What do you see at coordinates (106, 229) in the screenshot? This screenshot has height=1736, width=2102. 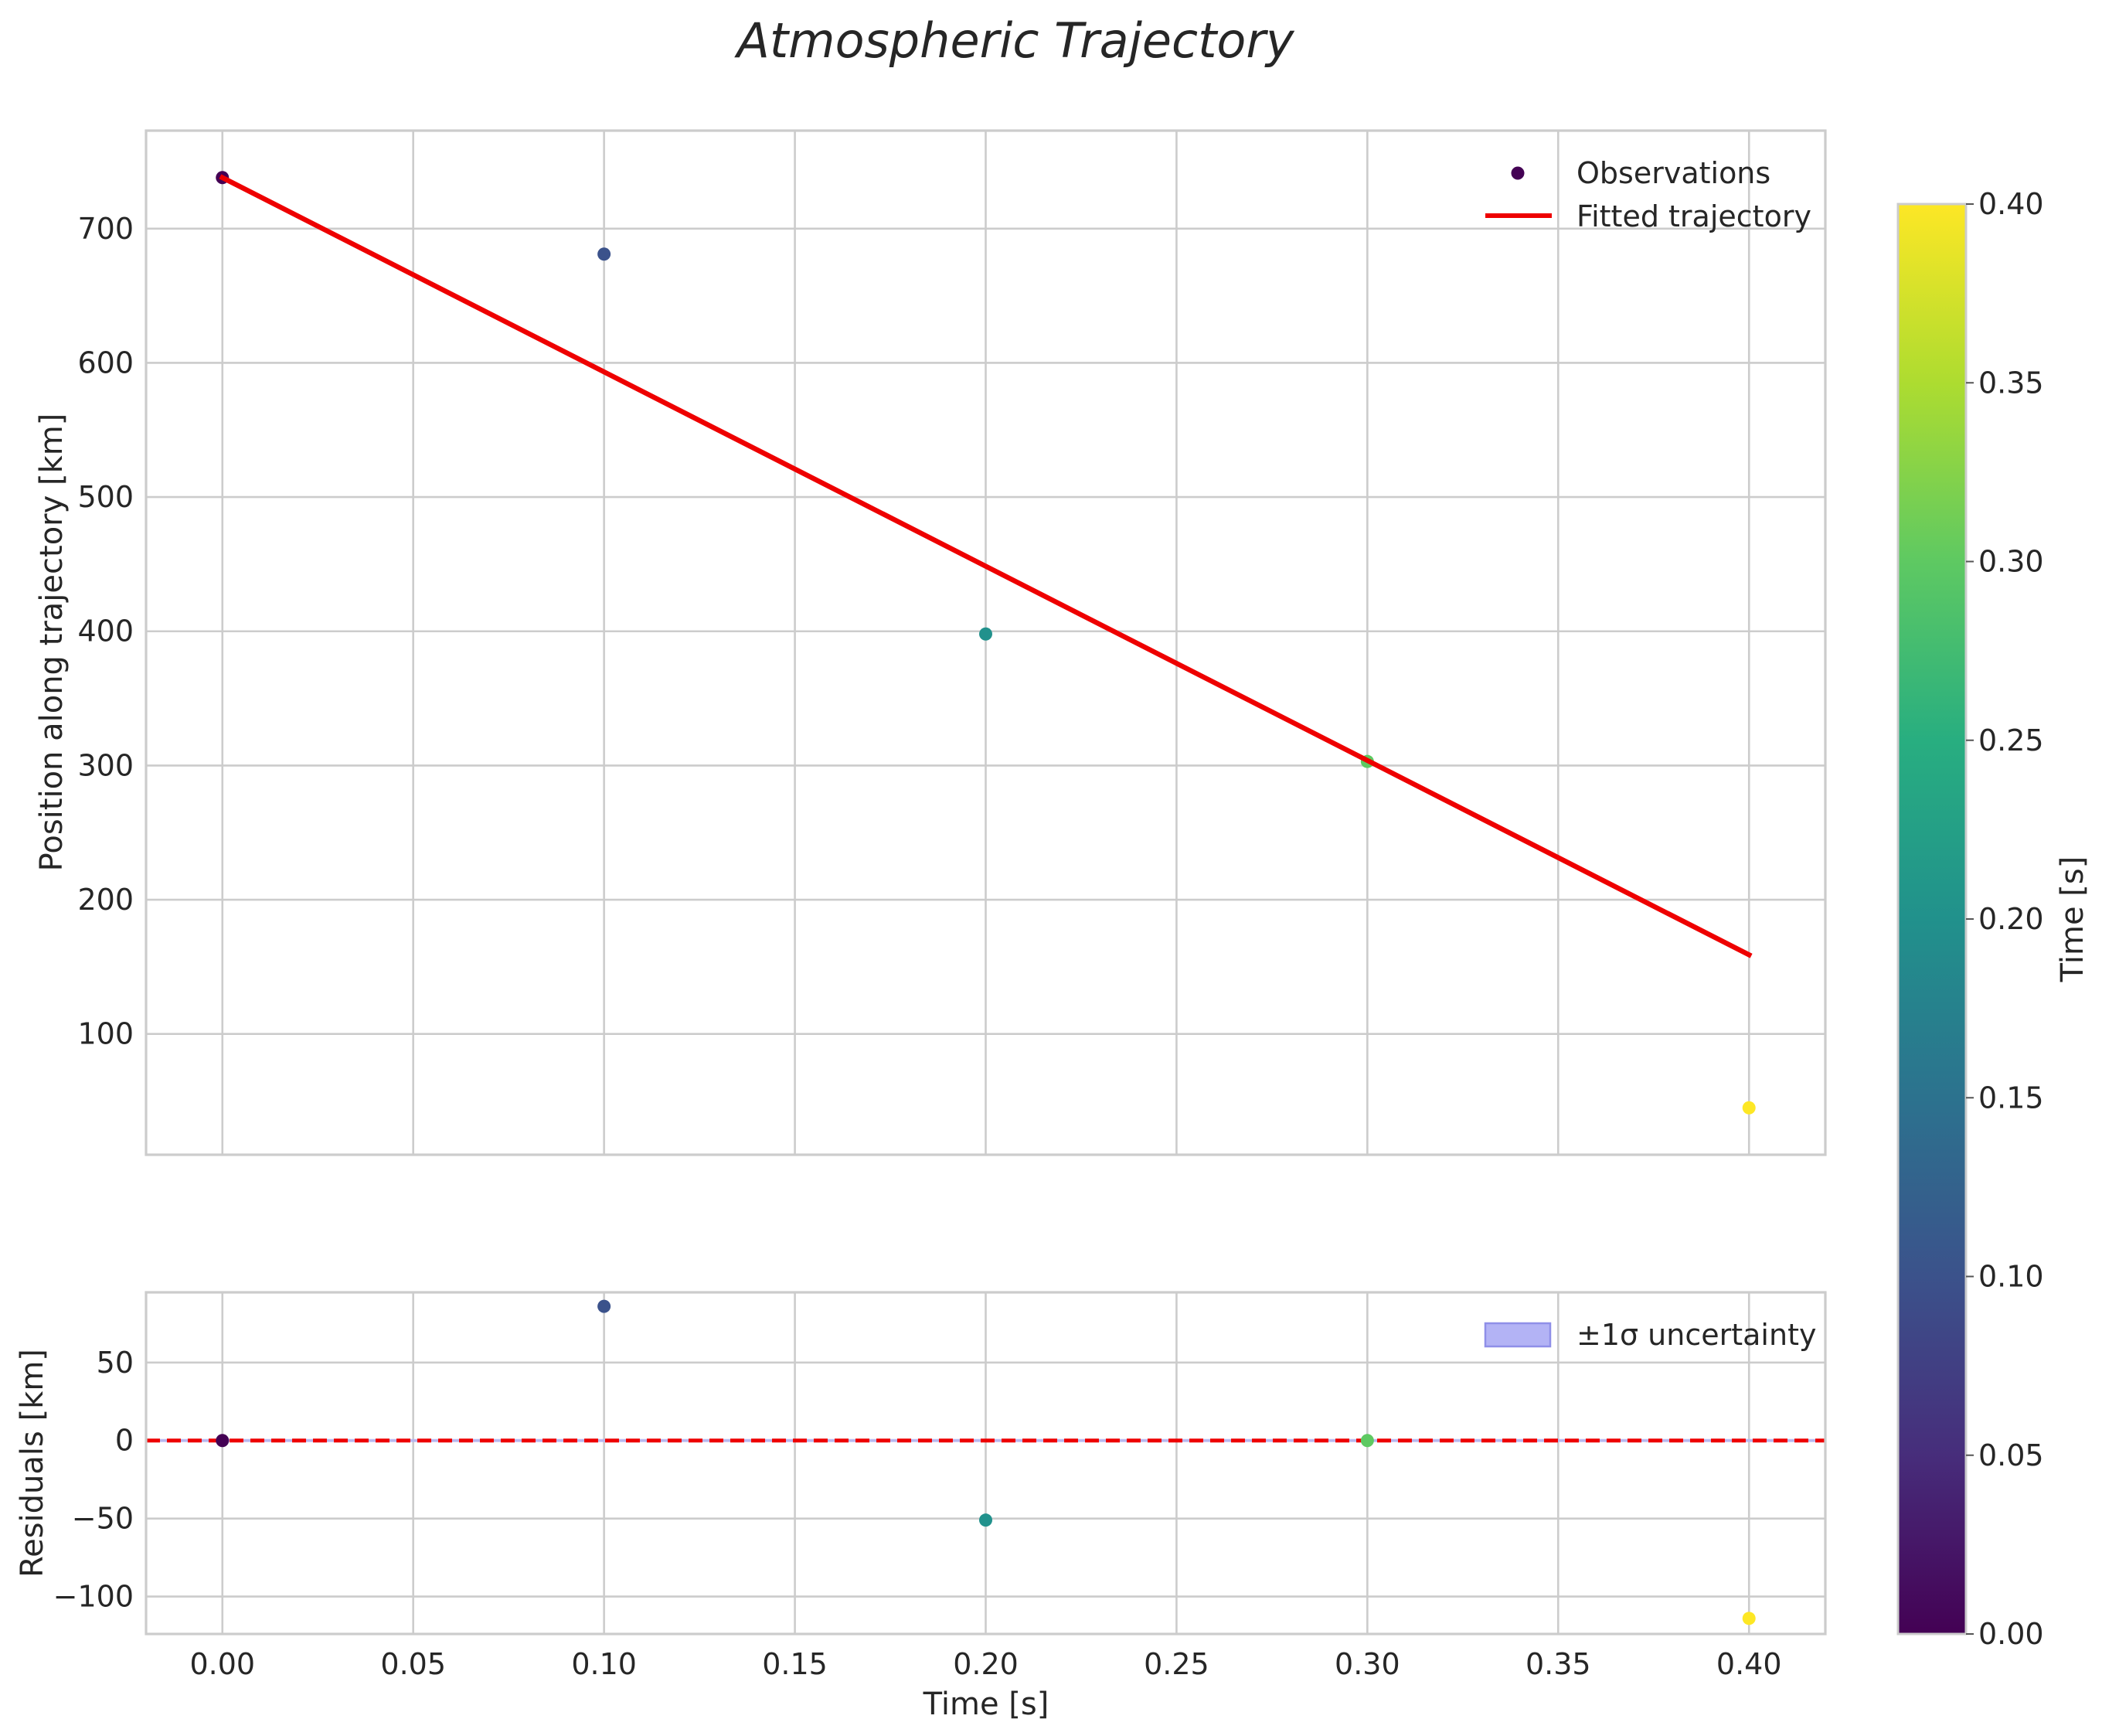 I see `trajectory-y-tick-label: 700` at bounding box center [106, 229].